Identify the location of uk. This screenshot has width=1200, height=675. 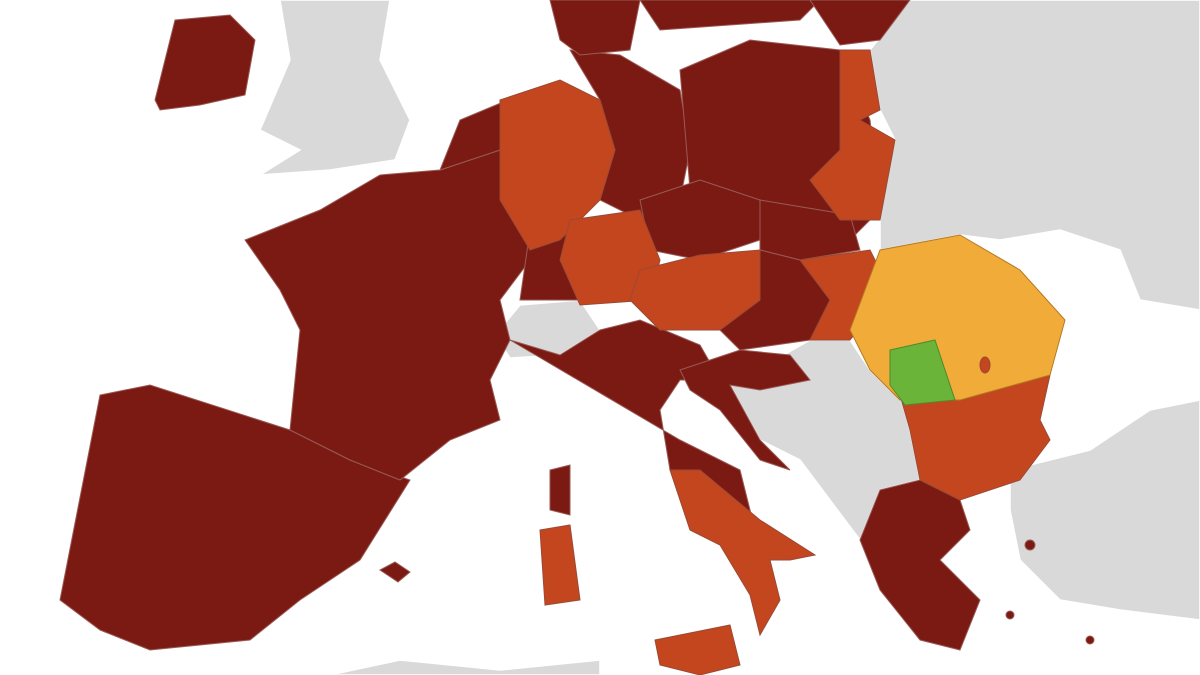
(335, 88).